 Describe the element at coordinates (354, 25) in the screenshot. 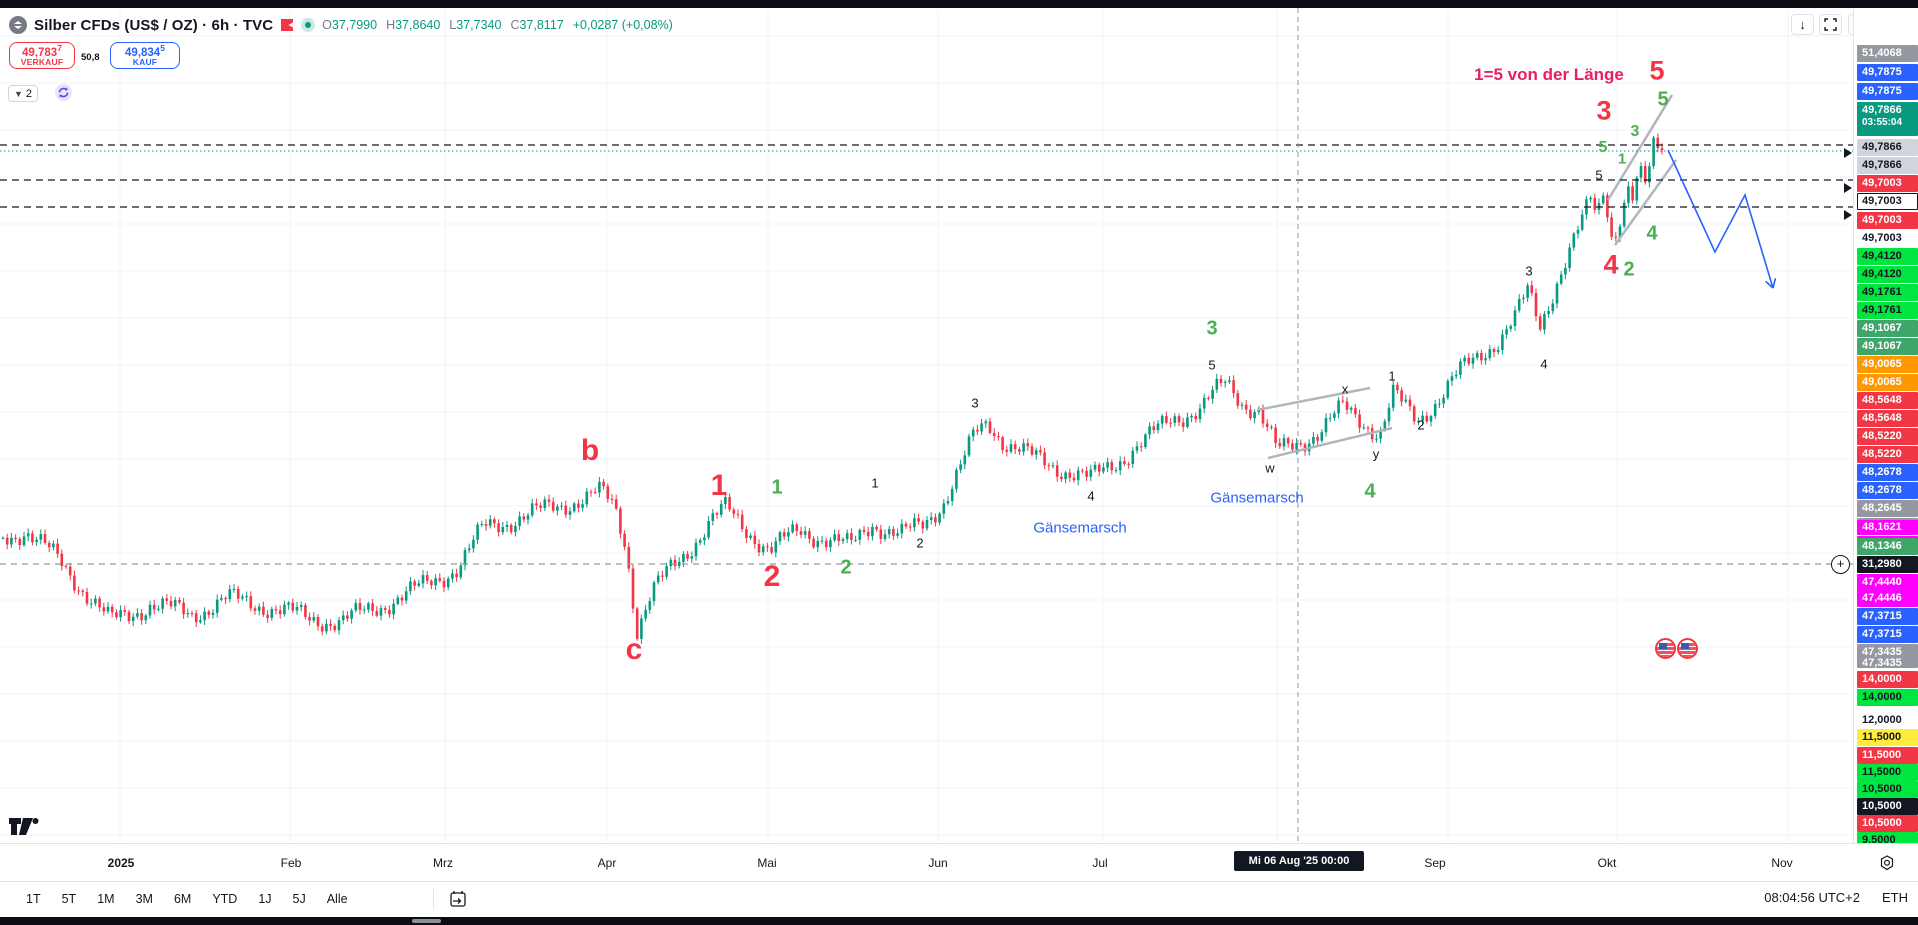

I see `ohlc-open: 37,7990` at that location.